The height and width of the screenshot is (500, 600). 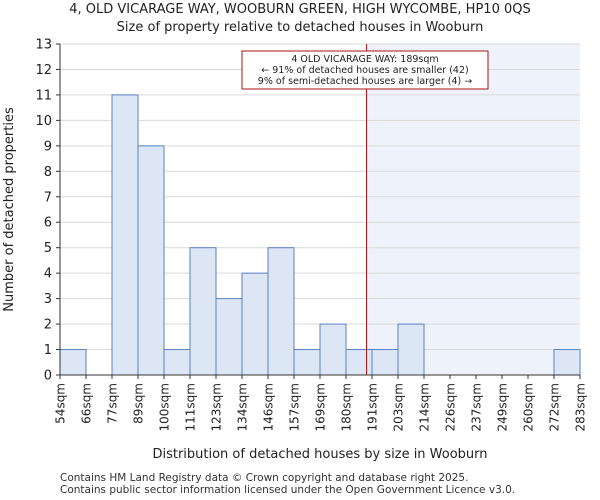 I want to click on x-tick-label: 111sqm, so click(x=191, y=407).